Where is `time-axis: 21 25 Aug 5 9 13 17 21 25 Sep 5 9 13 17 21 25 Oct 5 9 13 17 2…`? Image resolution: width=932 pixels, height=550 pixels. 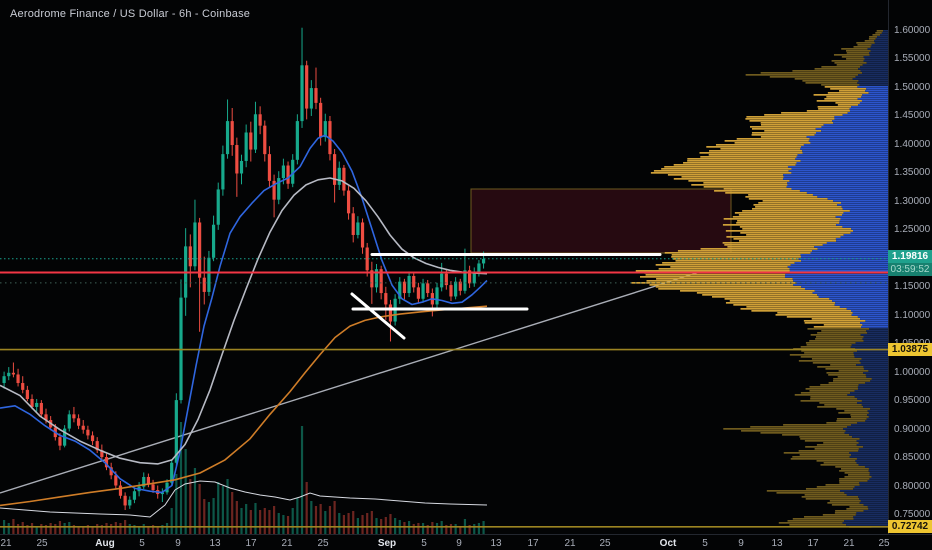 time-axis: 21 25 Aug 5 9 13 17 21 25 Sep 5 9 13 17 21 25 Oct 5 9 13 17 2… is located at coordinates (466, 542).